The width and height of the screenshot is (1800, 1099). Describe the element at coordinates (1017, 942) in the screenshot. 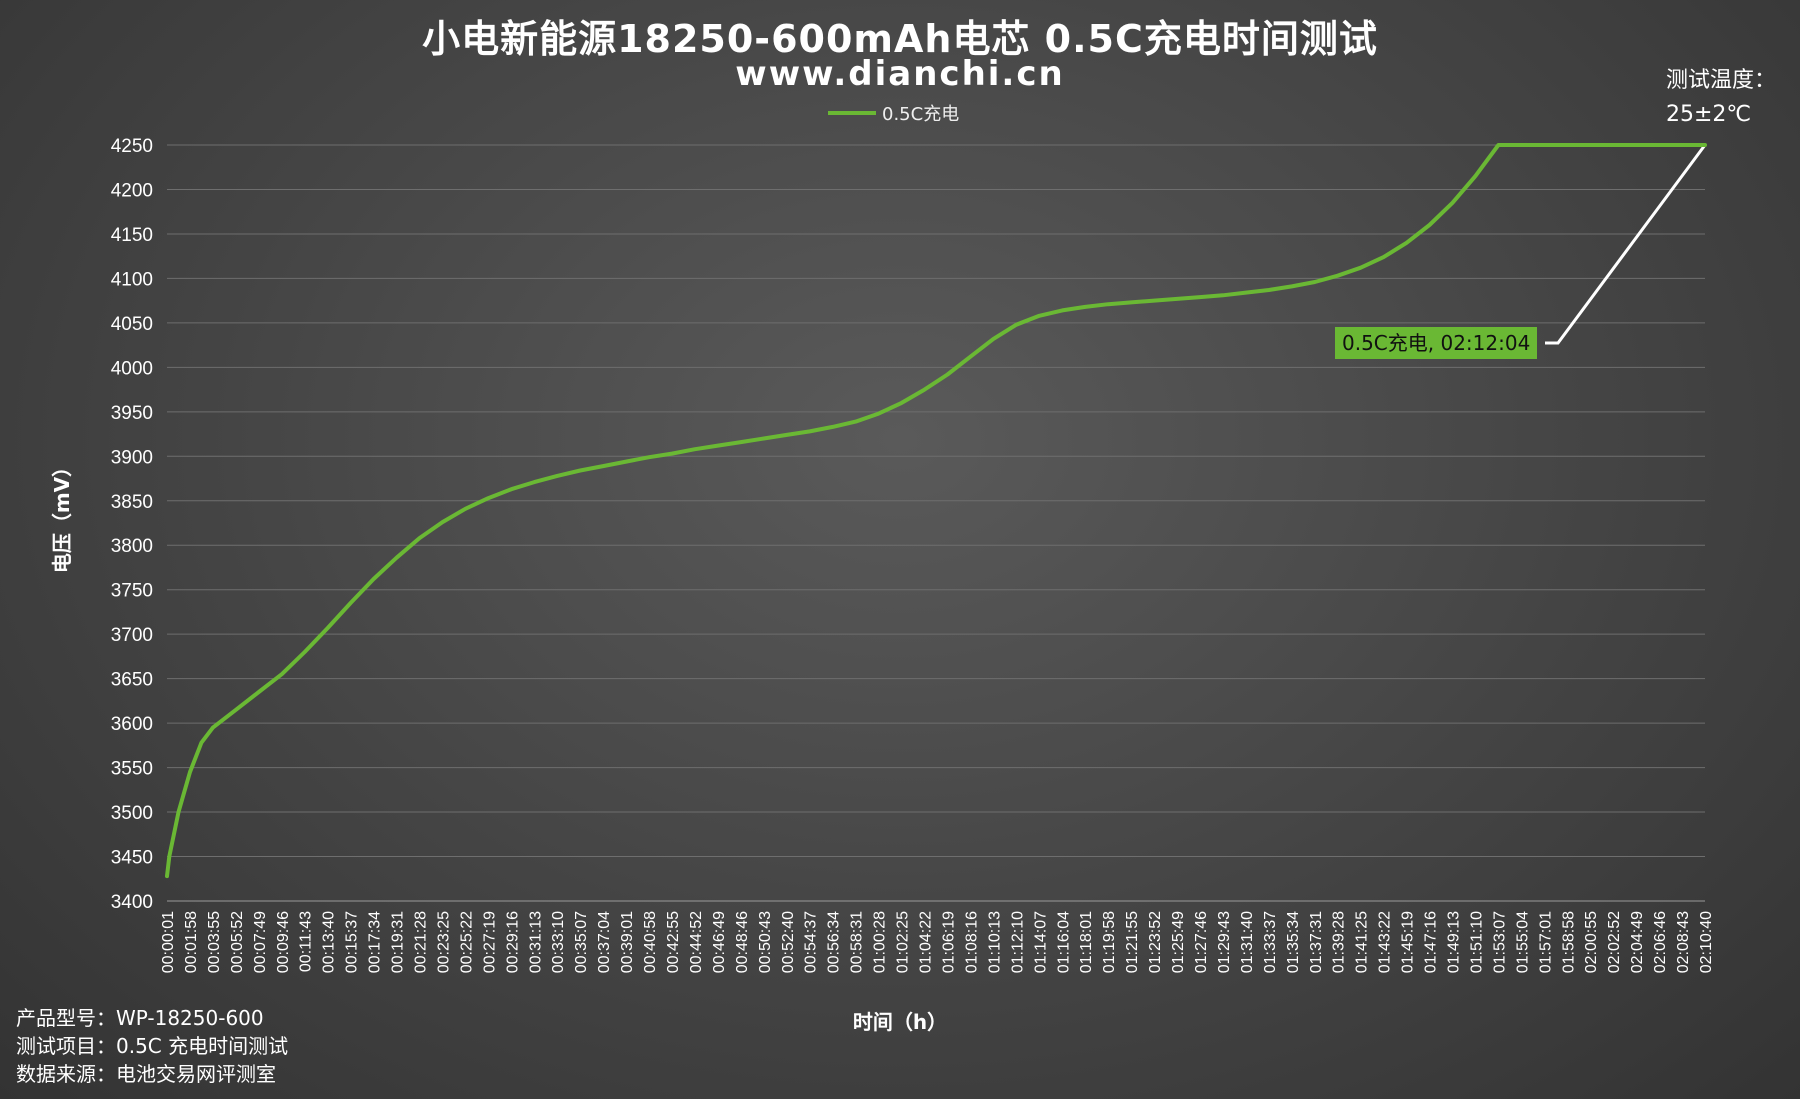

I see `x-tick-label: 01:12:10` at that location.